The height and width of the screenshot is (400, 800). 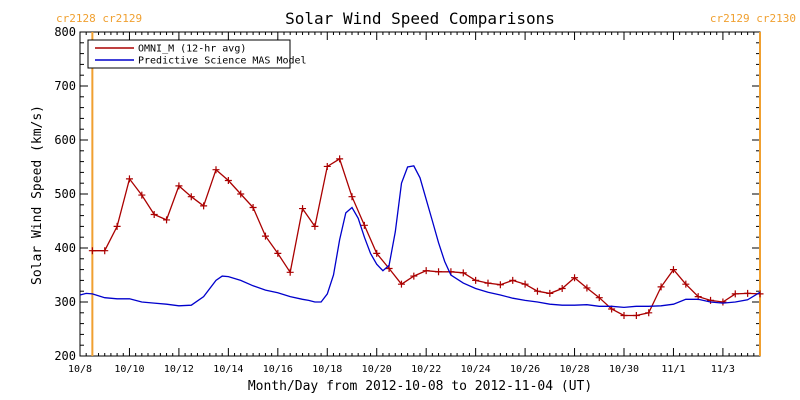 I want to click on x-tick-label: 10/28, so click(x=574, y=369).